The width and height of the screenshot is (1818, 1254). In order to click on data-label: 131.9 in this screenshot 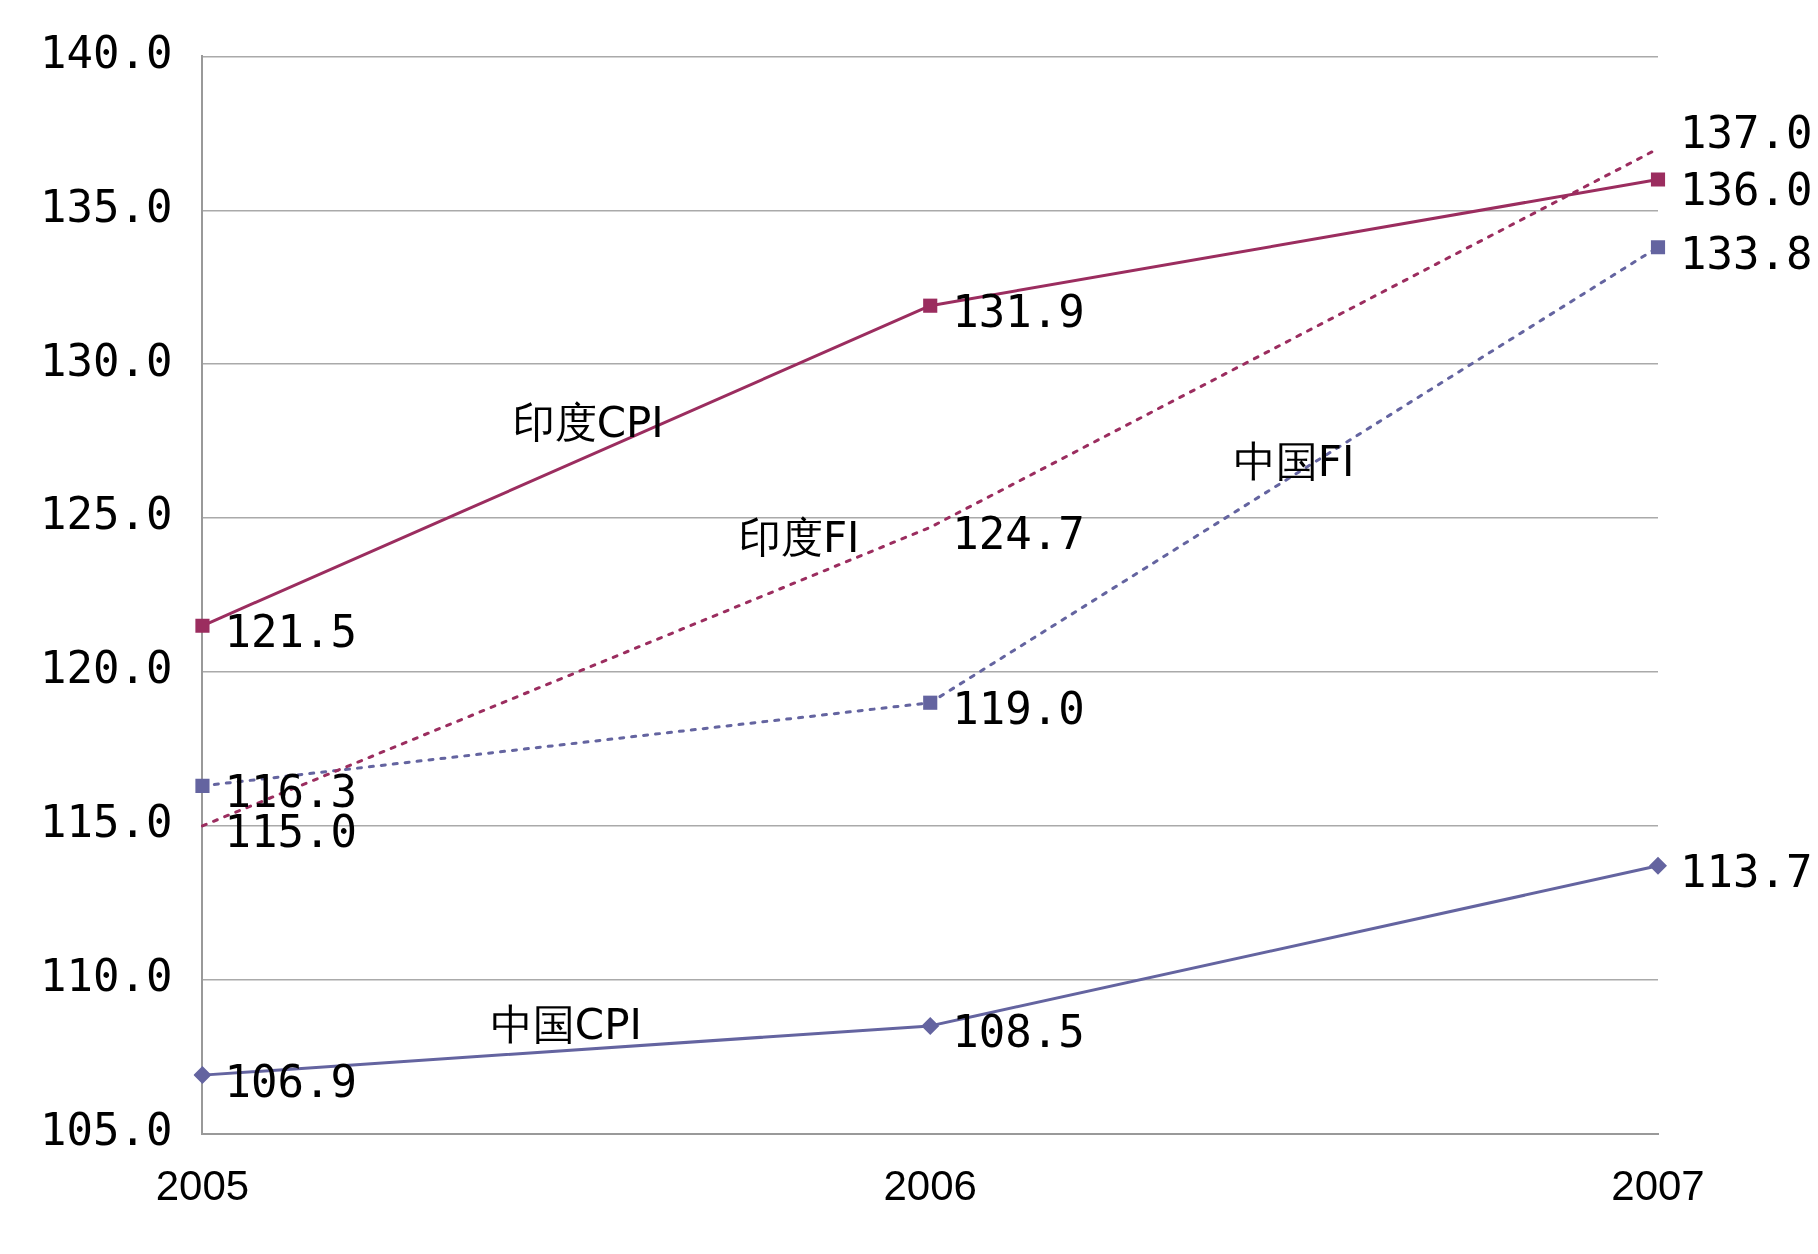, I will do `click(1018, 312)`.